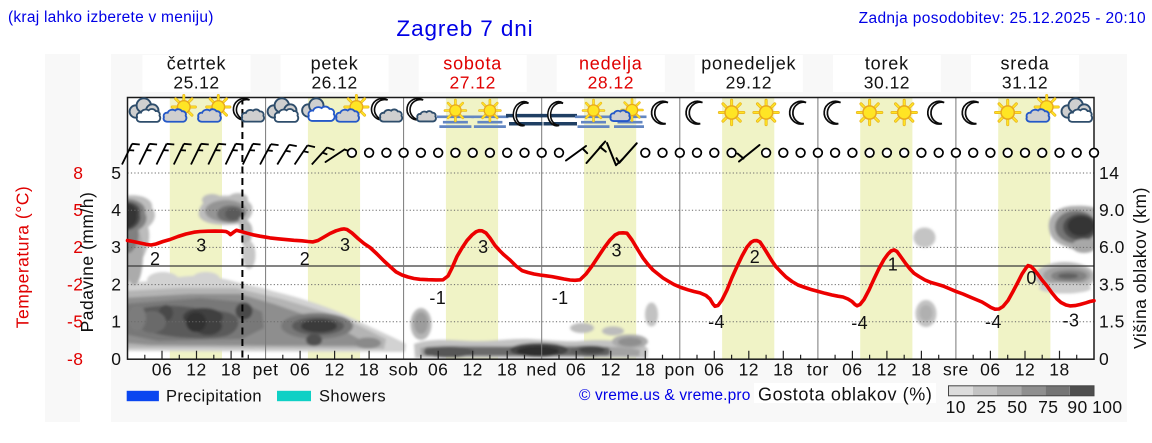 Image resolution: width=1152 pixels, height=443 pixels. What do you see at coordinates (75, 284) in the screenshot?
I see `svg-text: -2` at bounding box center [75, 284].